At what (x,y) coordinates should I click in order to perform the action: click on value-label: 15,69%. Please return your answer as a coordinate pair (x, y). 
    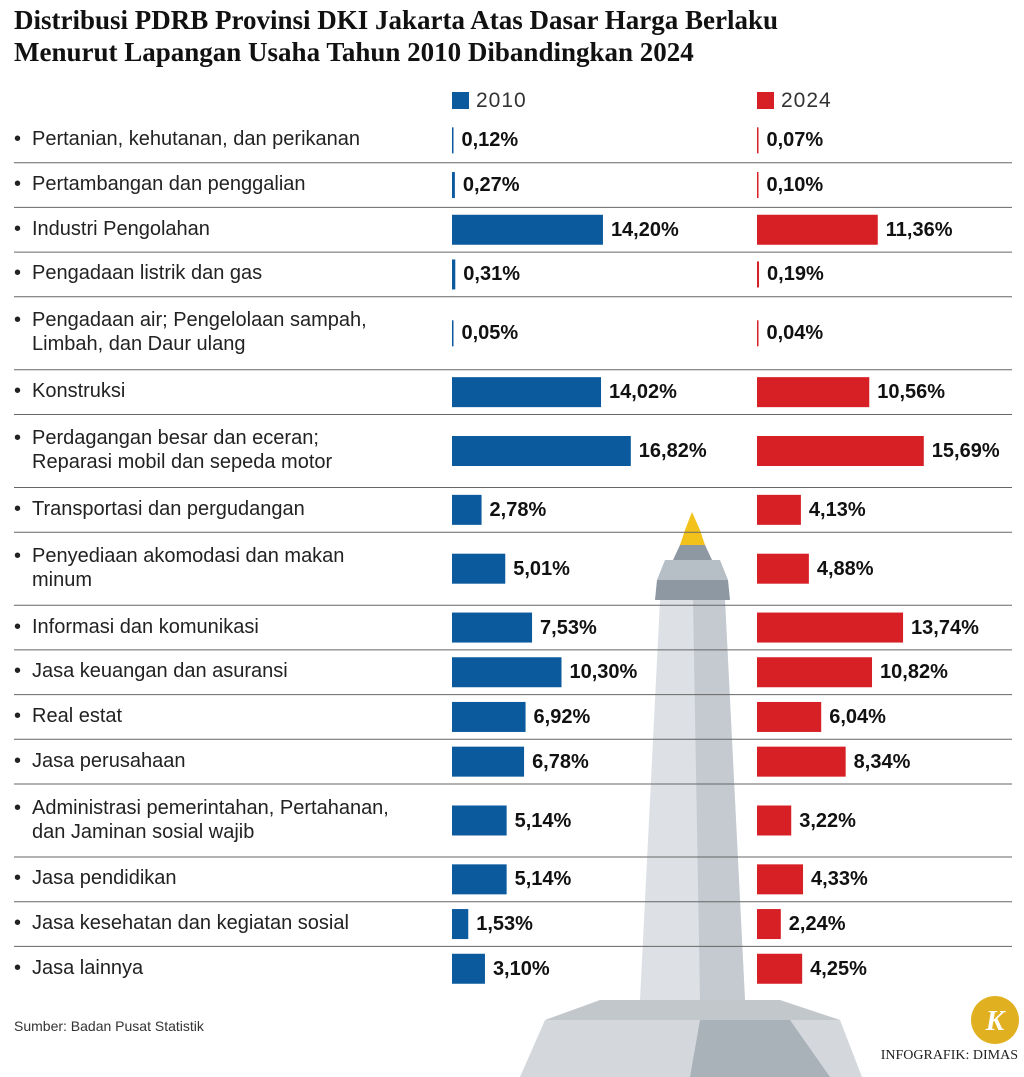
    Looking at the image, I should click on (965, 451).